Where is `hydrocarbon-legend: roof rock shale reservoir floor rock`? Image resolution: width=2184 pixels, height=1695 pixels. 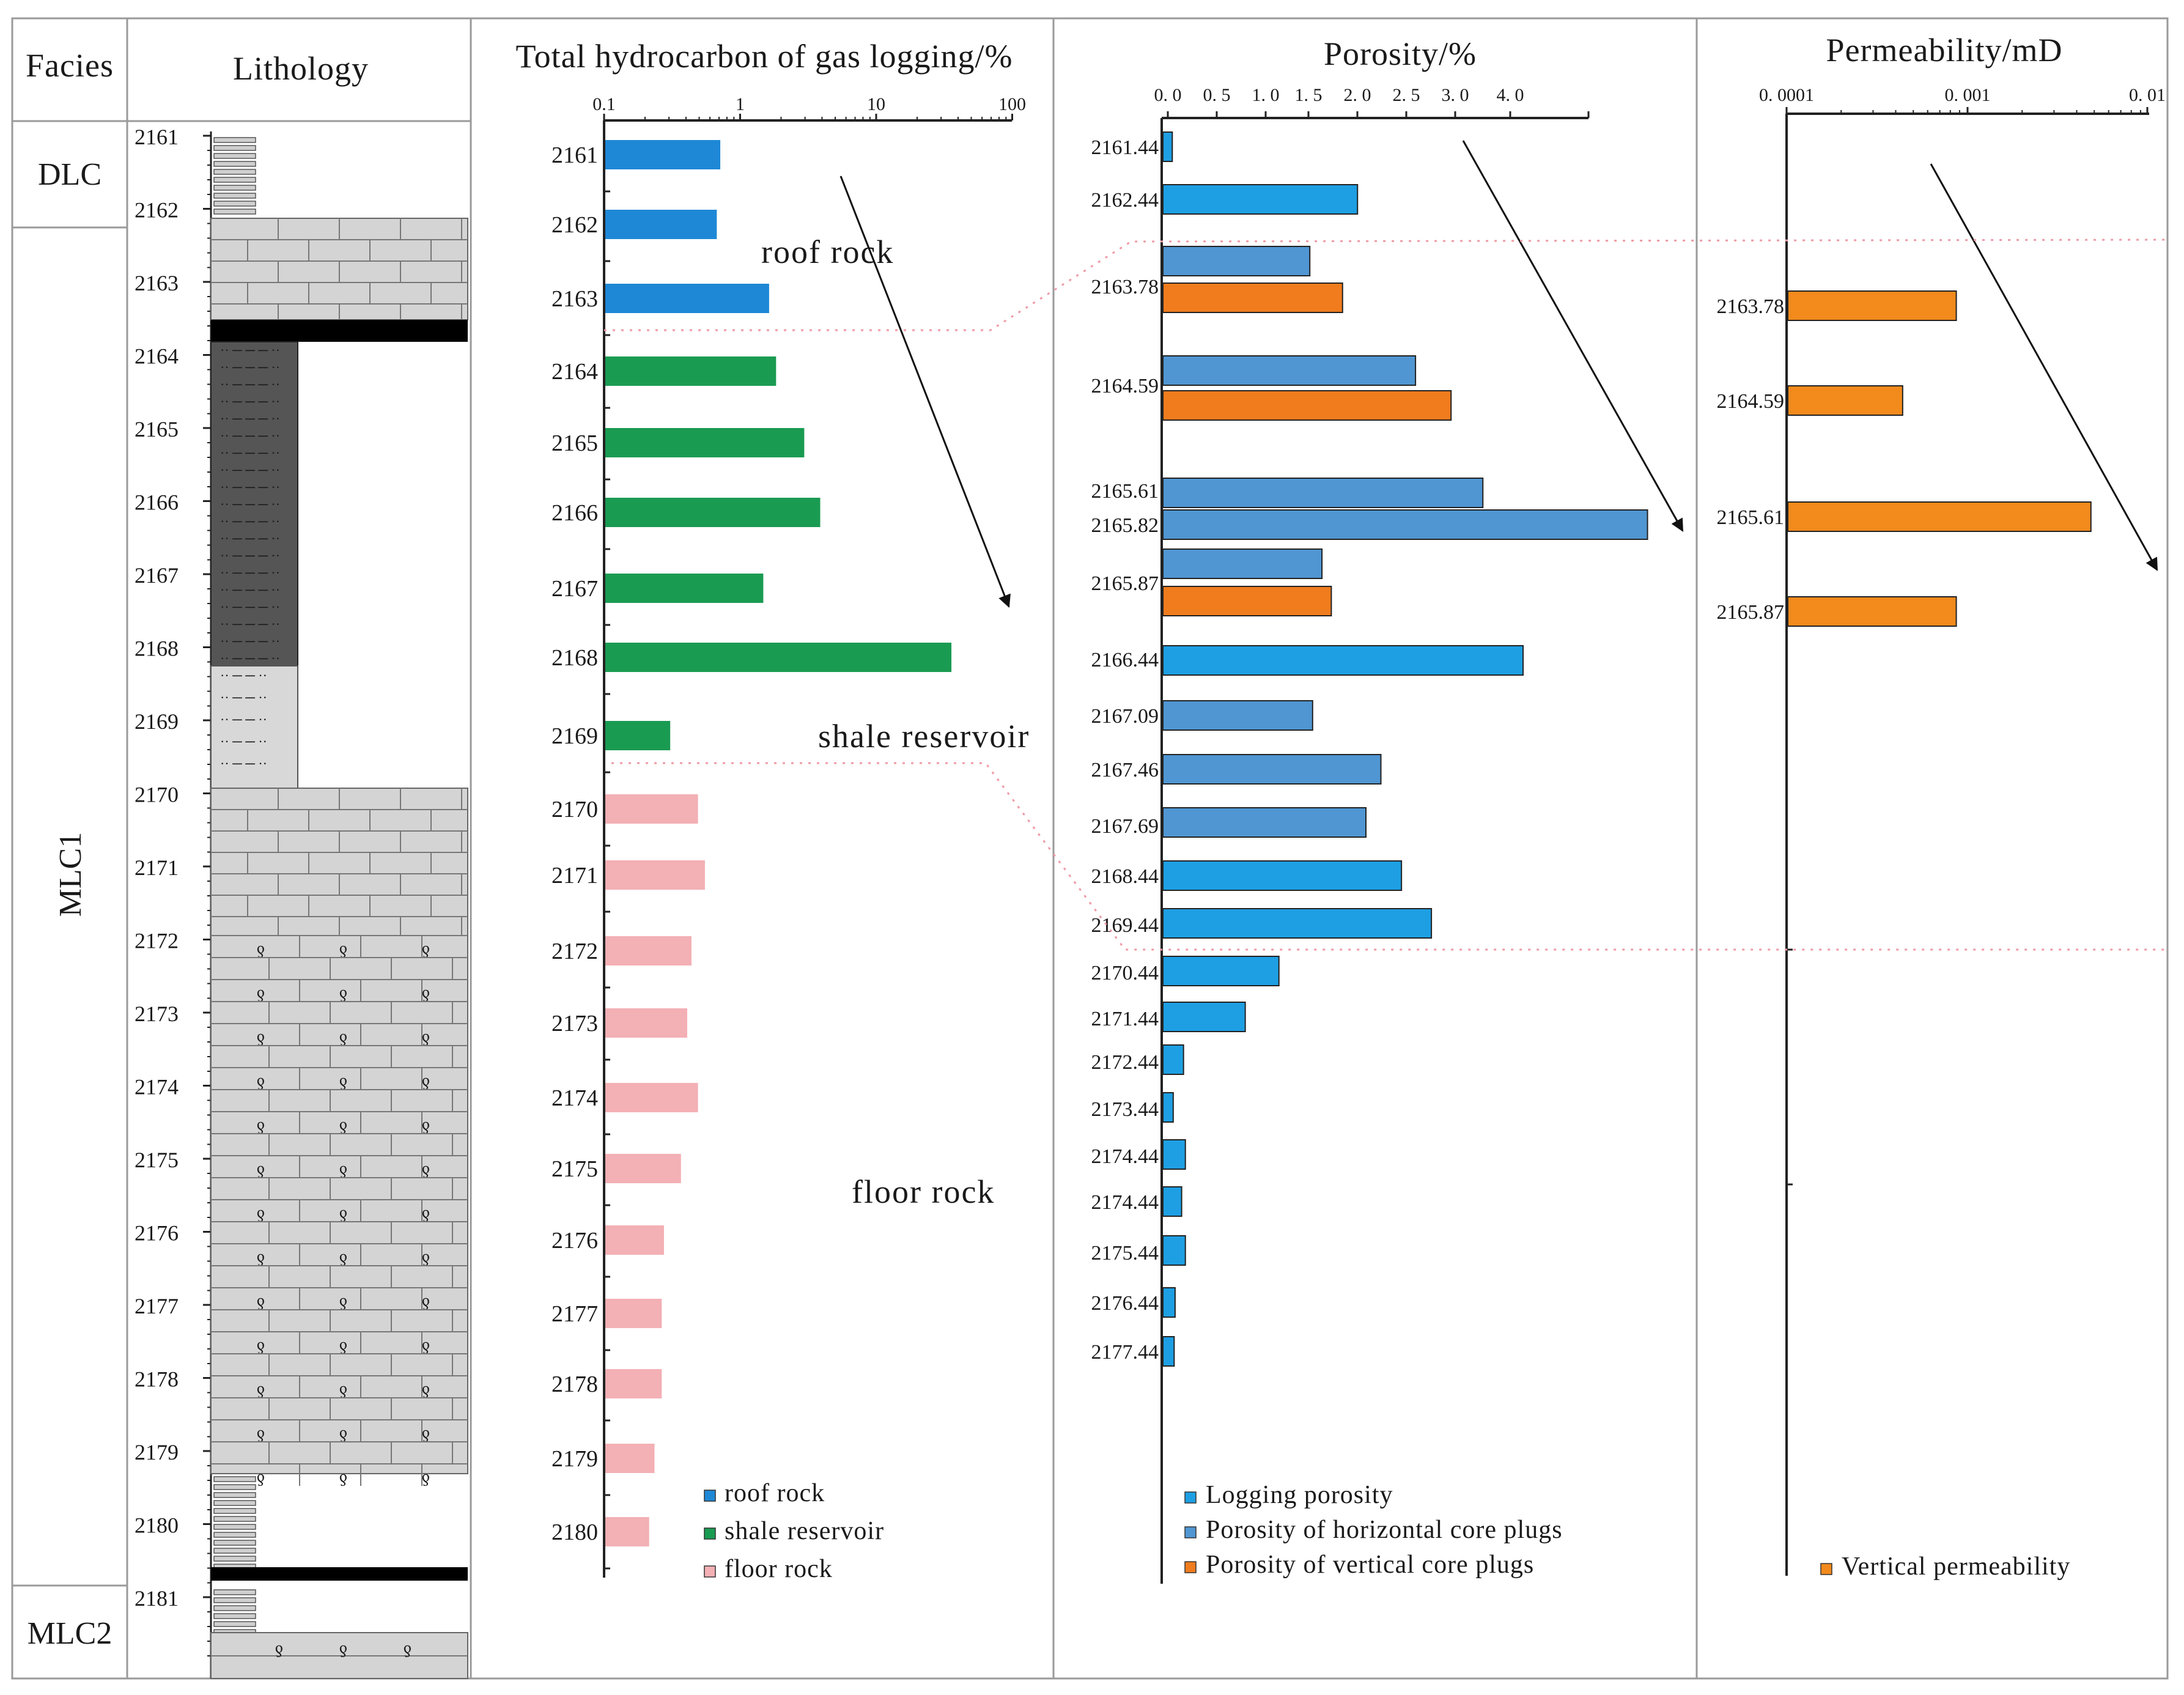
hydrocarbon-legend: roof rock shale reservoir floor rock is located at coordinates (794, 1531).